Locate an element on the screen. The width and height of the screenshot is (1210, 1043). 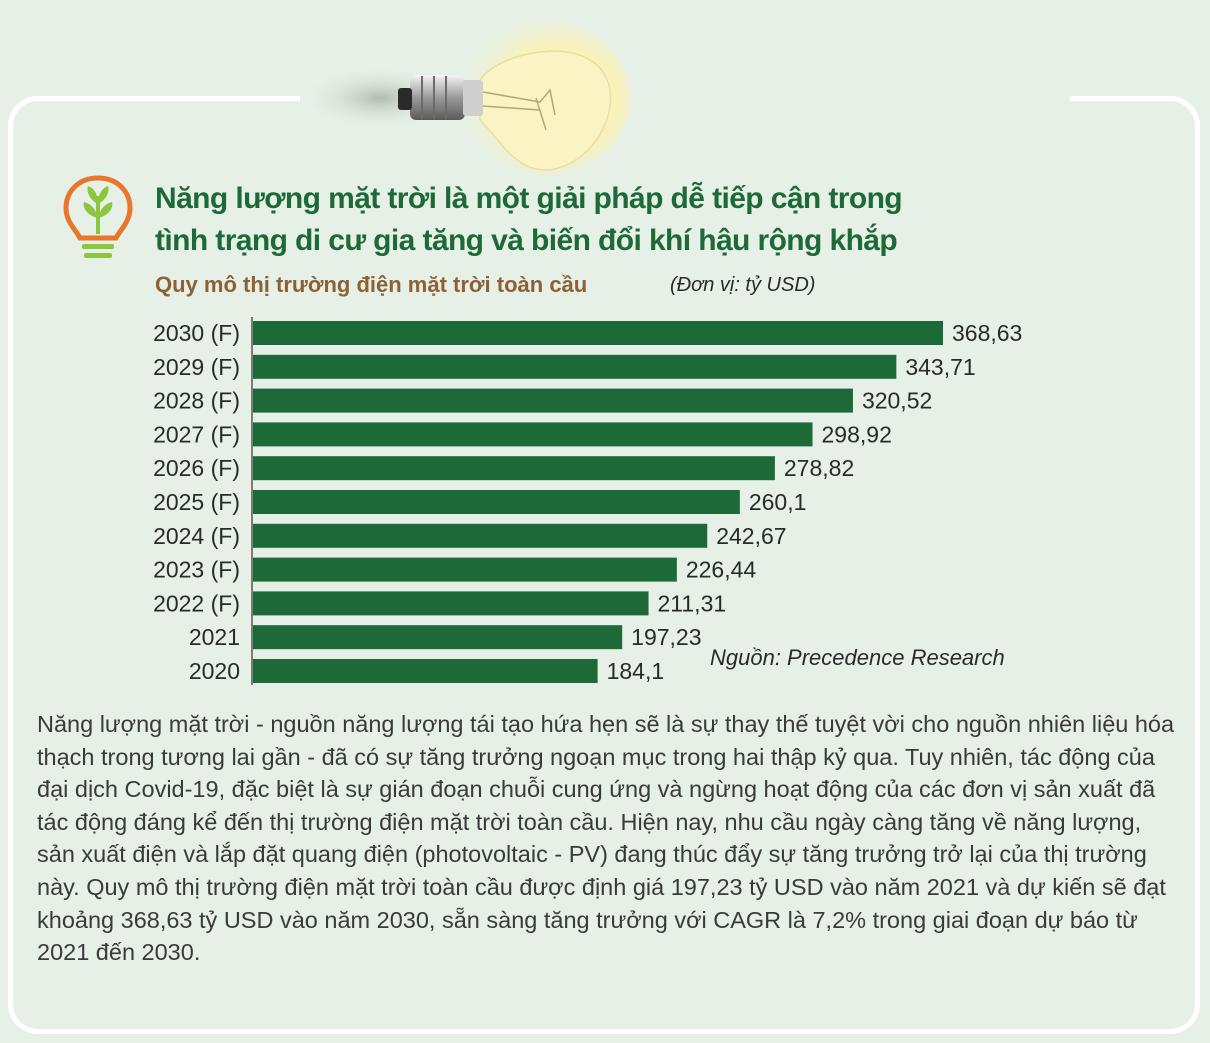
value-label: 343,71 is located at coordinates (940, 367).